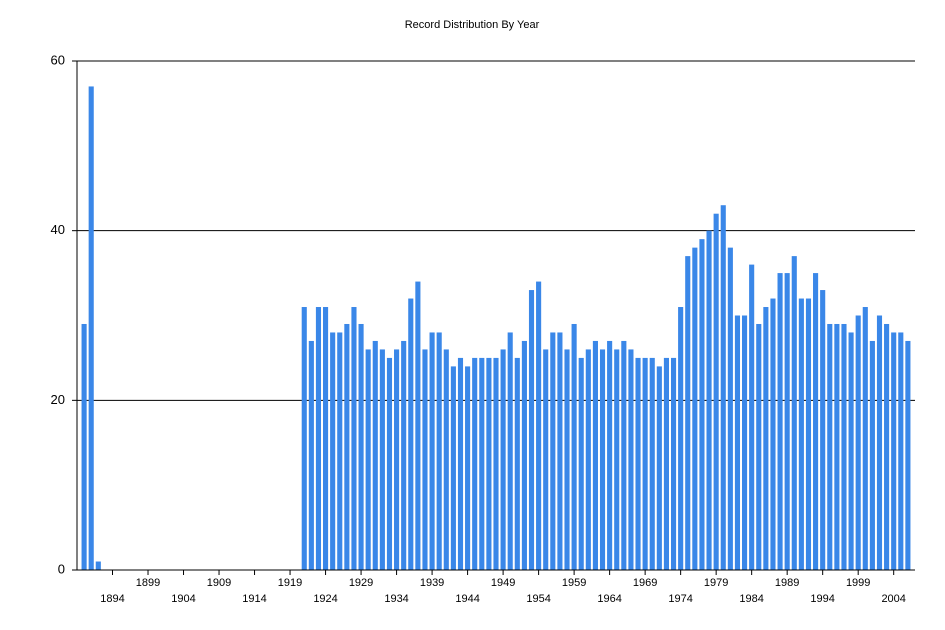  I want to click on x-tick-label: 1964, so click(609, 599).